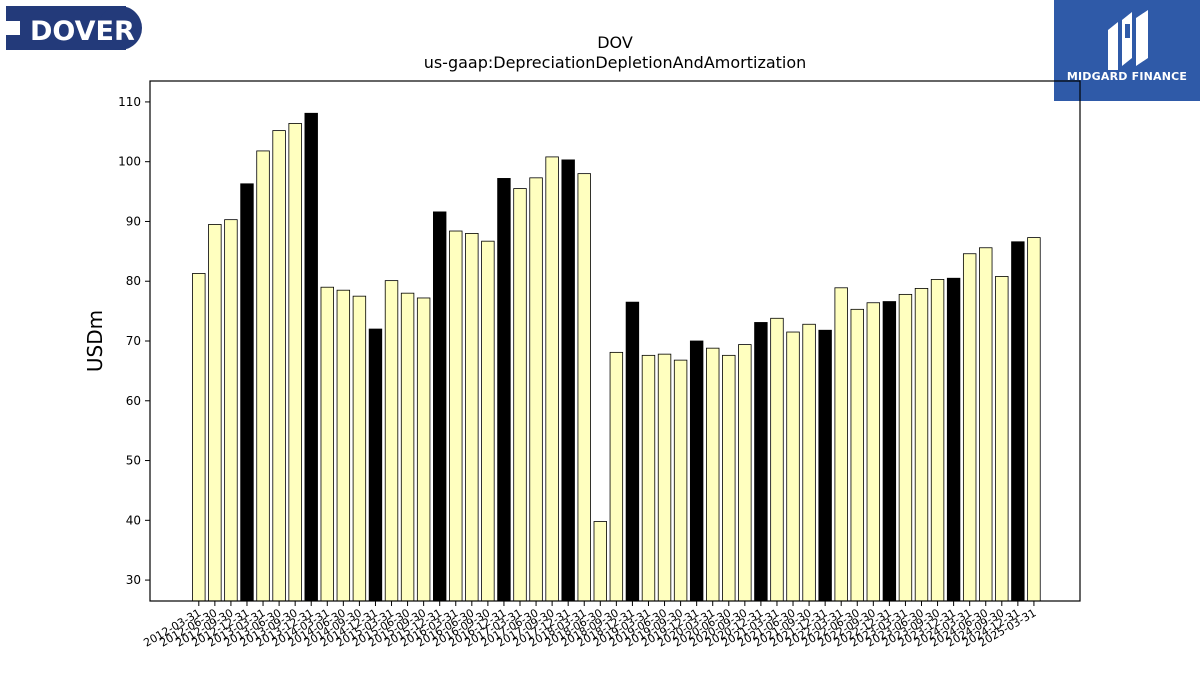 This screenshot has height=675, width=1200. What do you see at coordinates (133, 401) in the screenshot?
I see `y-tick-label: 60` at bounding box center [133, 401].